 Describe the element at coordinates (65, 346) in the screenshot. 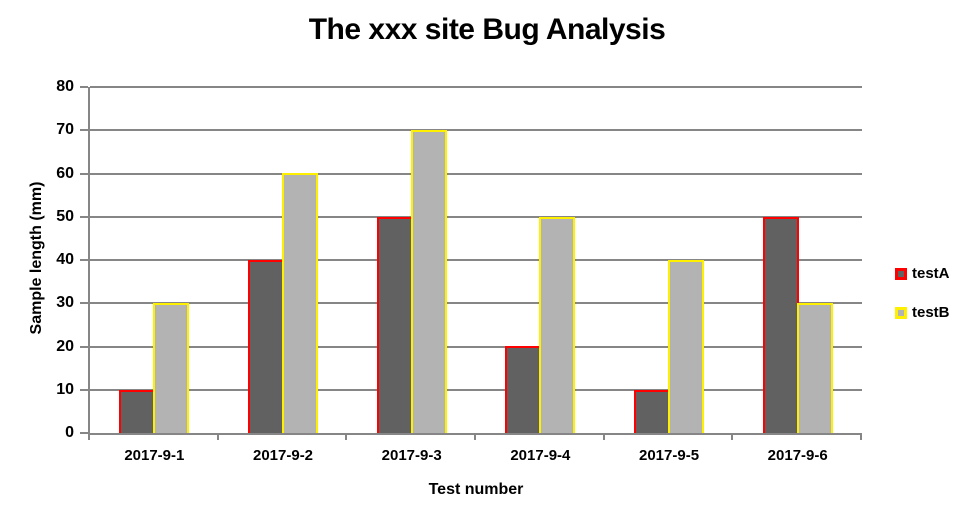

I see `y-tick-label: 20` at that location.